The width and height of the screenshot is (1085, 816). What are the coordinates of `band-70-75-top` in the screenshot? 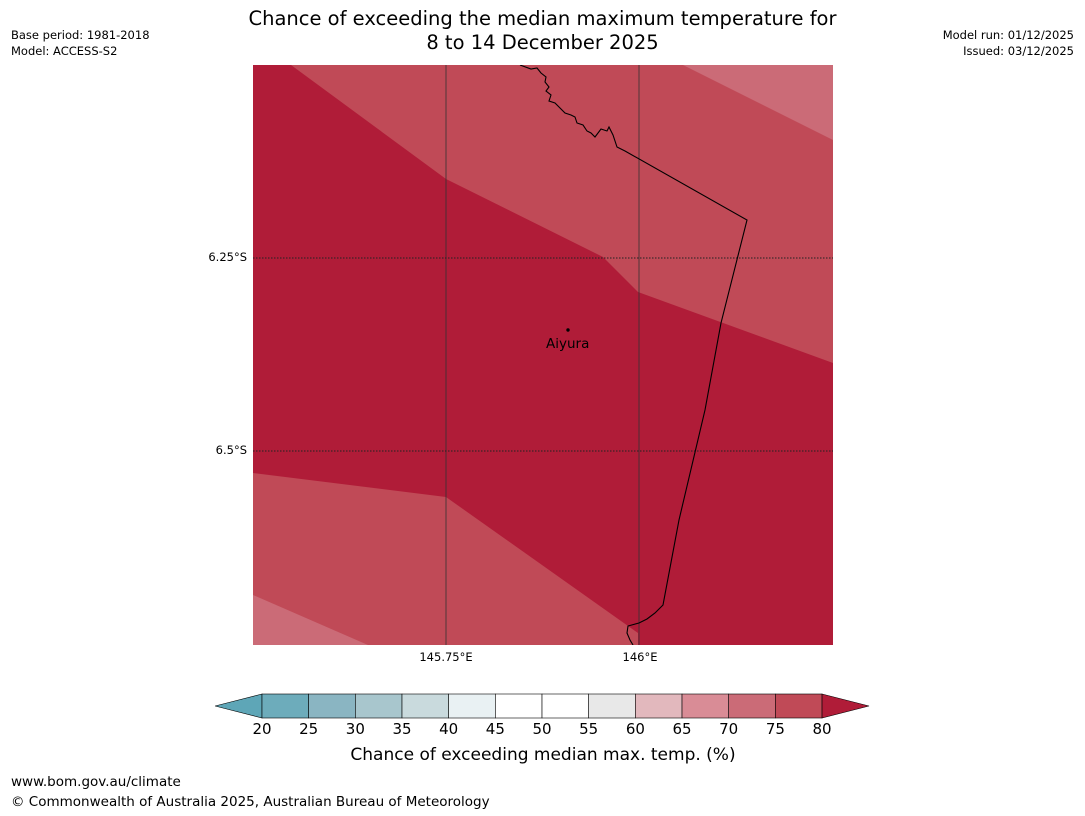 It's located at (758, 102).